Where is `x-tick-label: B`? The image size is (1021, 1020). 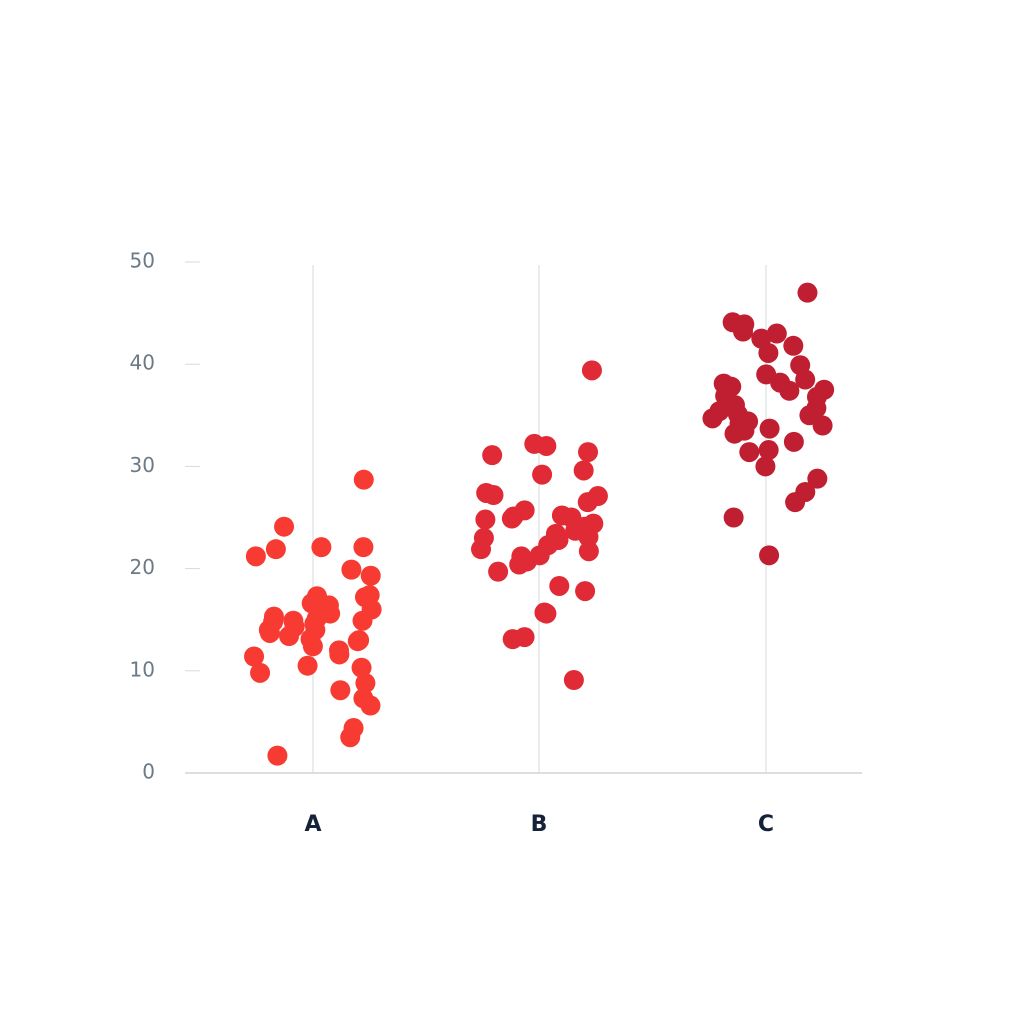 x-tick-label: B is located at coordinates (539, 824).